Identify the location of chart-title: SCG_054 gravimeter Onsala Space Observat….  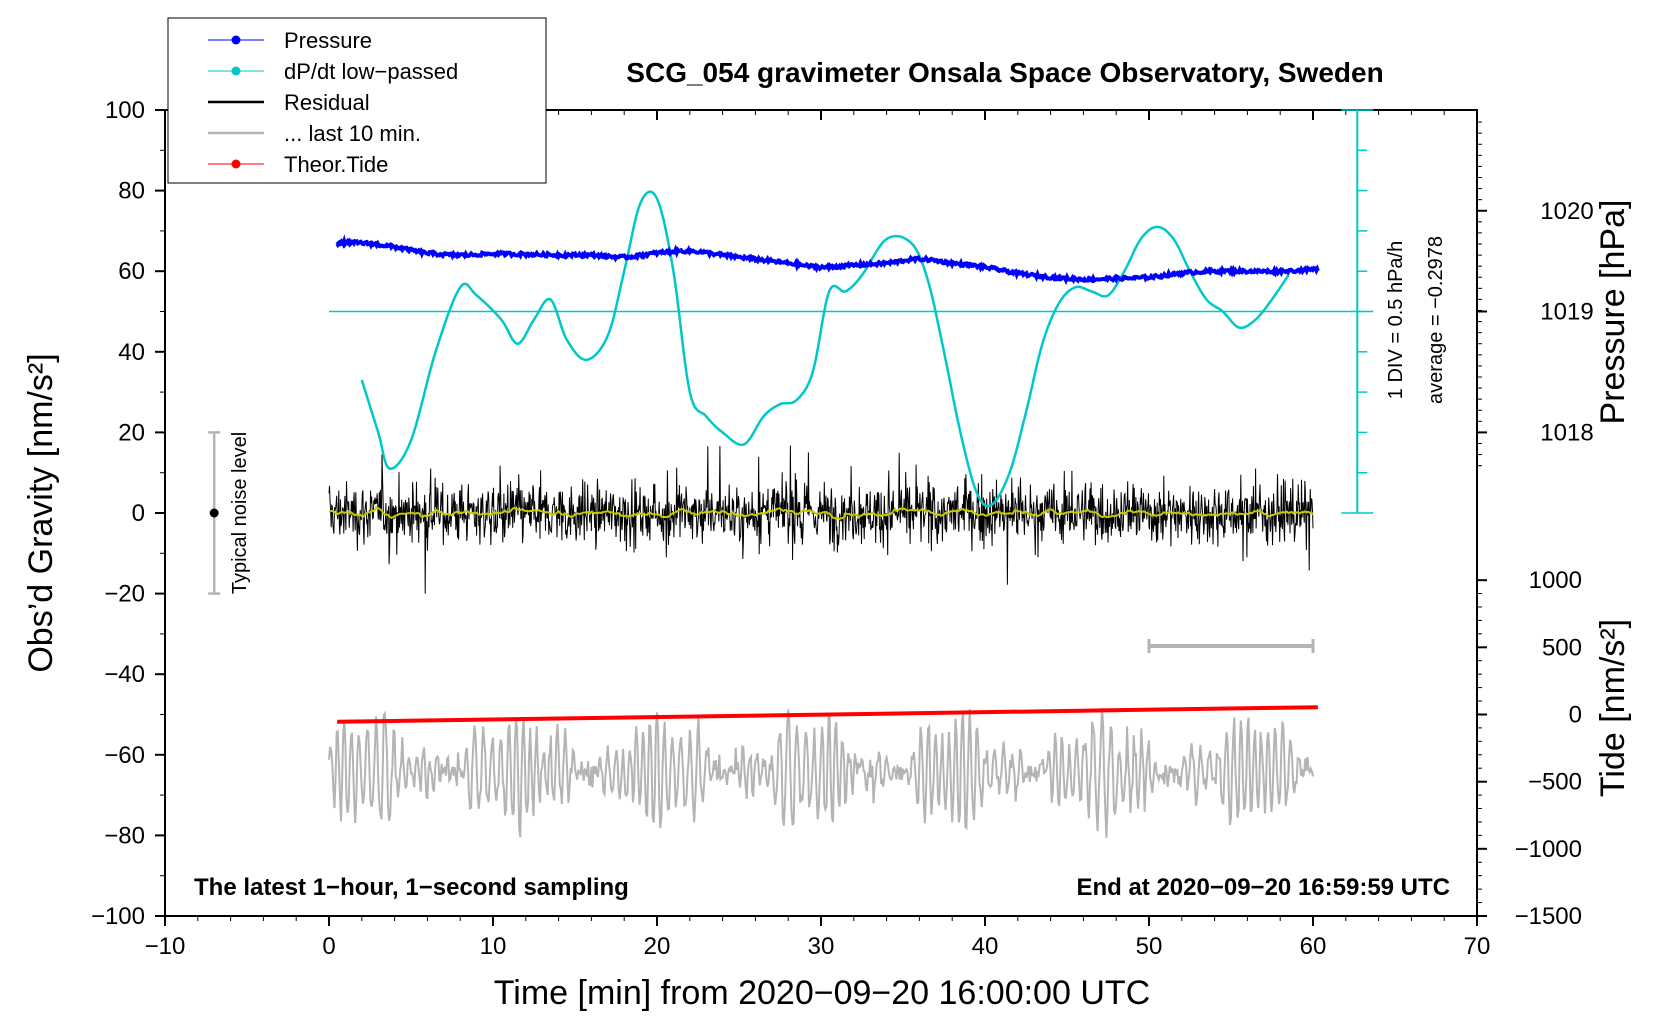
(1004, 72).